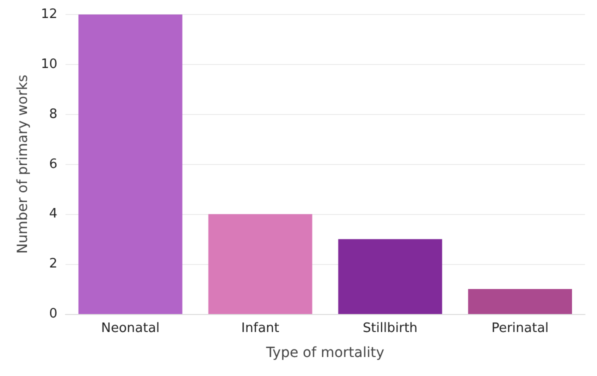  Describe the element at coordinates (49, 14) in the screenshot. I see `y-tick-label: 12` at that location.